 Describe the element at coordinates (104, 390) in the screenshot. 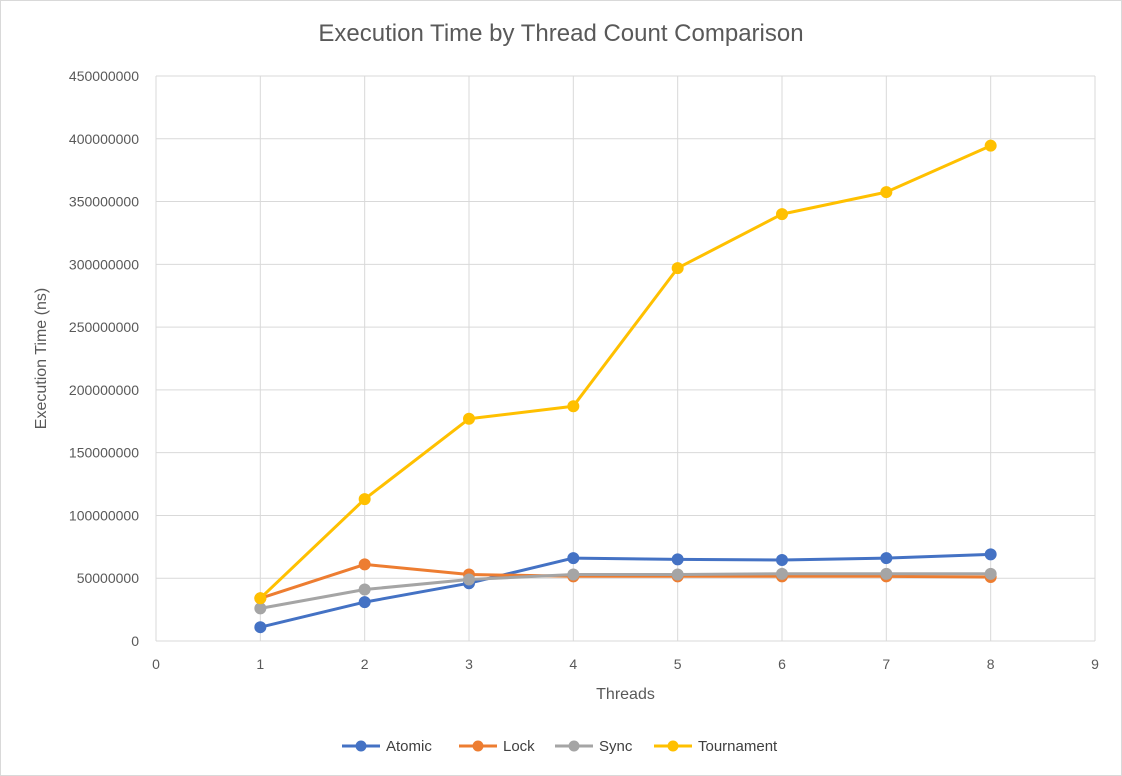

I see `y-tick-label: 200000000` at that location.